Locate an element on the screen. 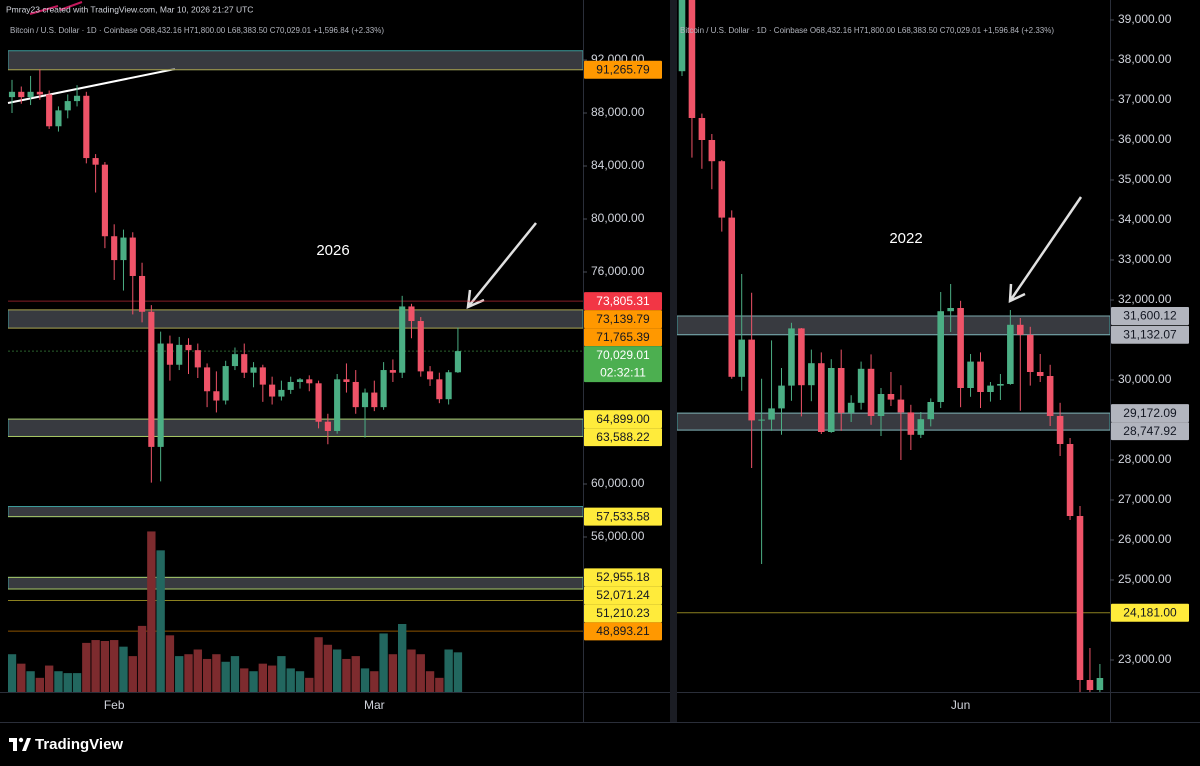 The image size is (1200, 766). price-label: 28,747.92 is located at coordinates (1150, 431).